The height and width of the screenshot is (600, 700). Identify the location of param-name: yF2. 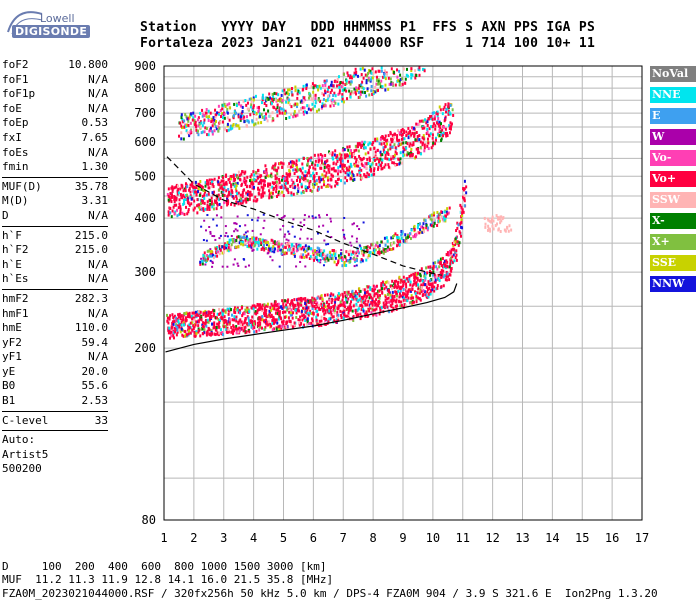
(12, 342).